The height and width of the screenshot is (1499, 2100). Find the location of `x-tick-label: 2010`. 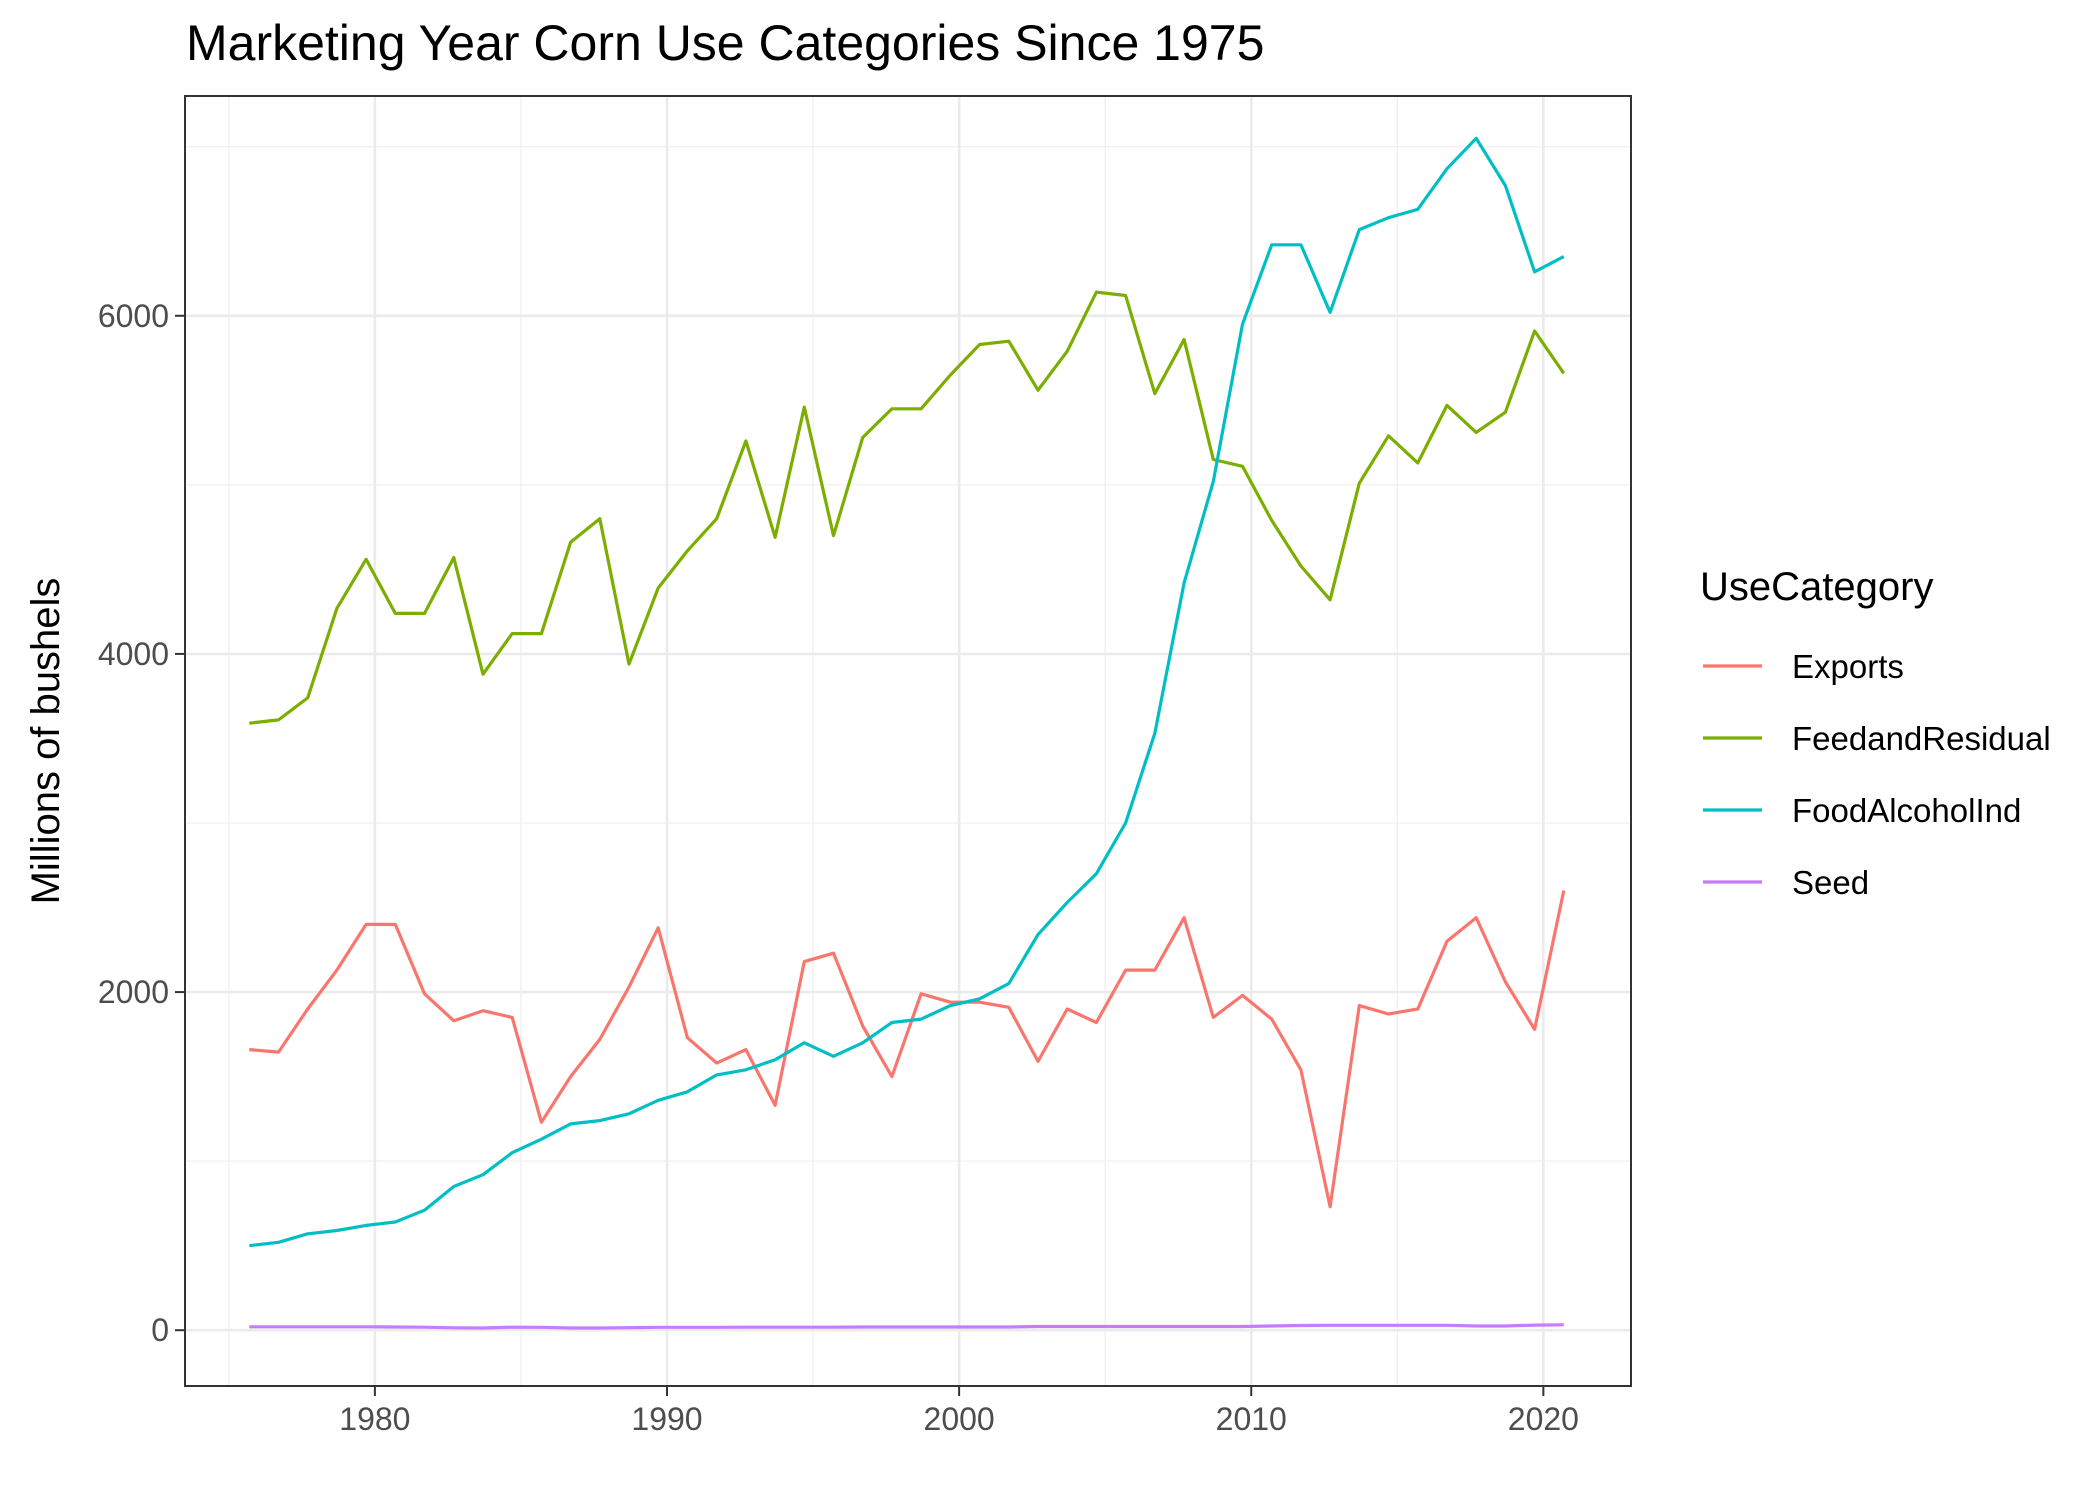

x-tick-label: 2010 is located at coordinates (1251, 1419).